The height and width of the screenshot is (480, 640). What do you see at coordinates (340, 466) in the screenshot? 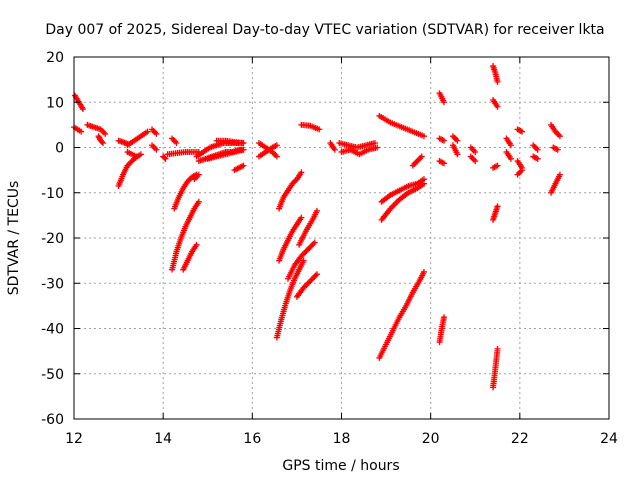
I see `x-axis-label: GPS time / hours` at bounding box center [340, 466].